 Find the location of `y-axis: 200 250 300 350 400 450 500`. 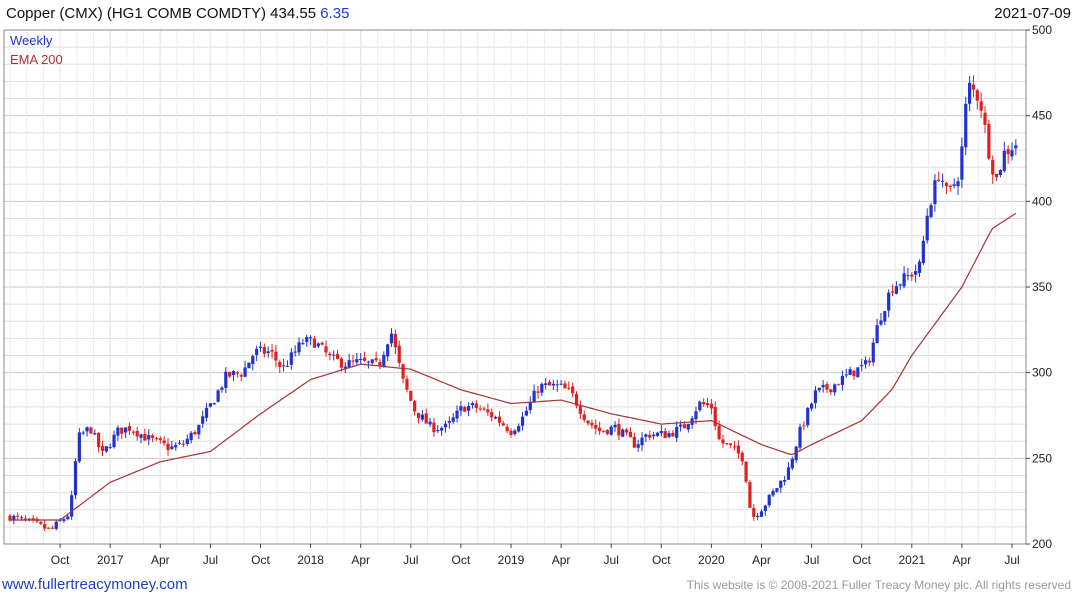

y-axis: 200 250 300 350 400 450 500 is located at coordinates (1039, 287).